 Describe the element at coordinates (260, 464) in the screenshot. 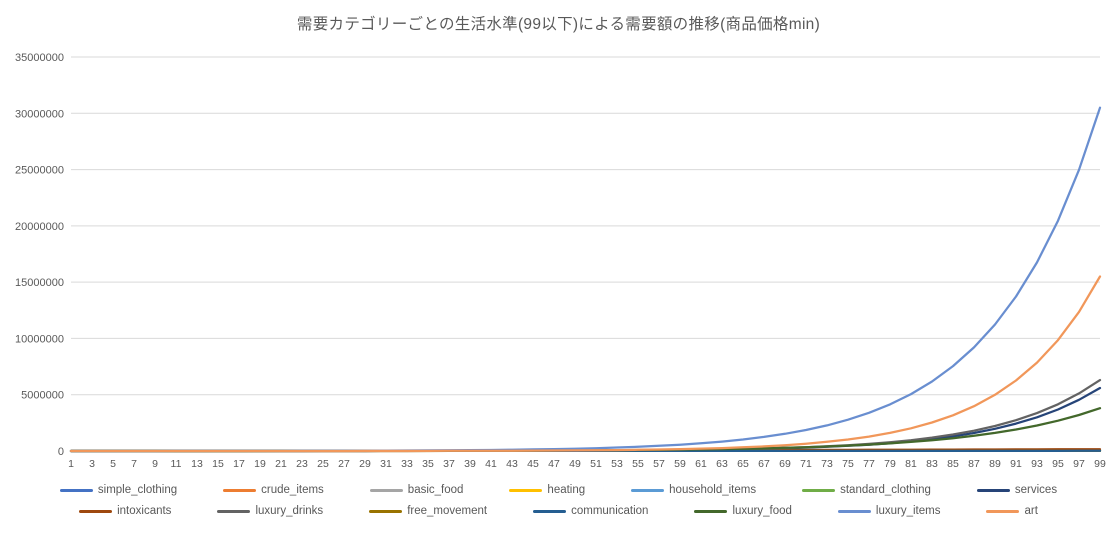

I see `x-axis-tick-label: 19` at that location.